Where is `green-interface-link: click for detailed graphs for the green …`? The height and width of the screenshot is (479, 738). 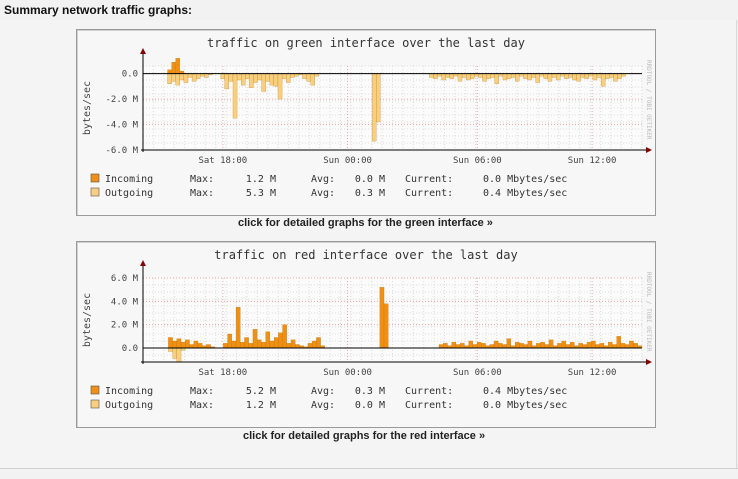
green-interface-link: click for detailed graphs for the green … is located at coordinates (365, 223).